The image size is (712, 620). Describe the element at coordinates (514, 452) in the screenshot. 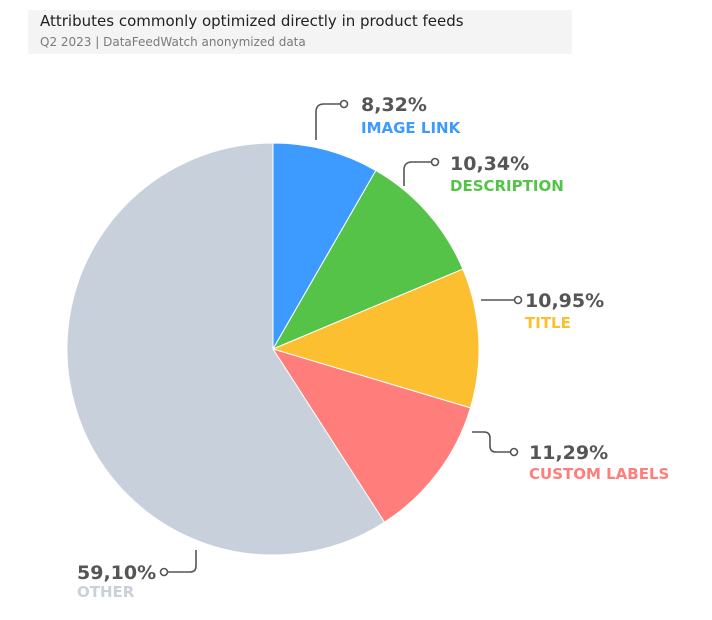

I see `leader-dot-custom-labels` at that location.